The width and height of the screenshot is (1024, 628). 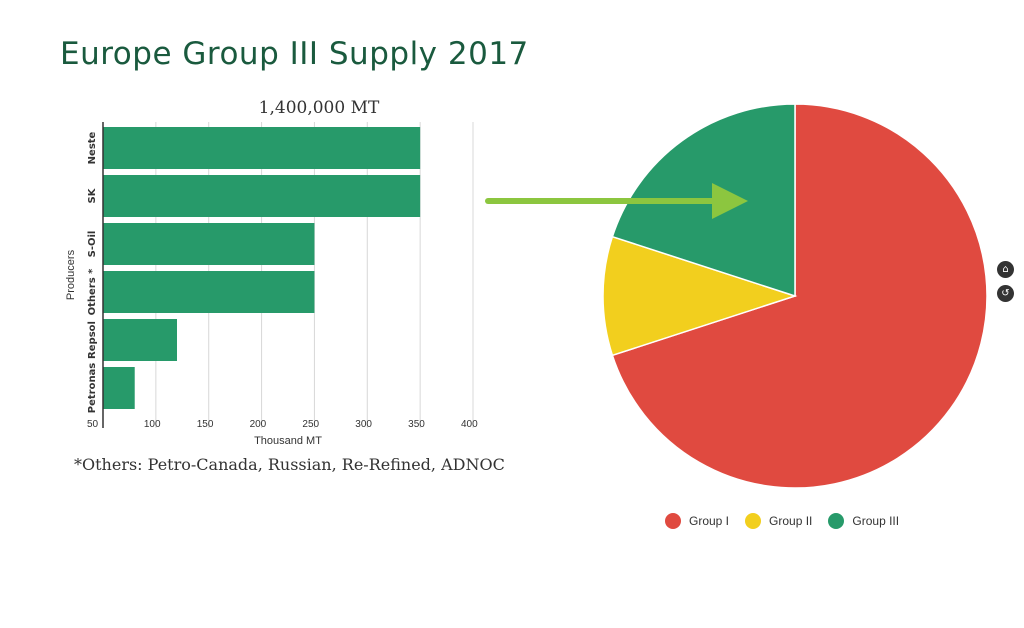 I want to click on legend-item-group-i: Group I, so click(x=697, y=521).